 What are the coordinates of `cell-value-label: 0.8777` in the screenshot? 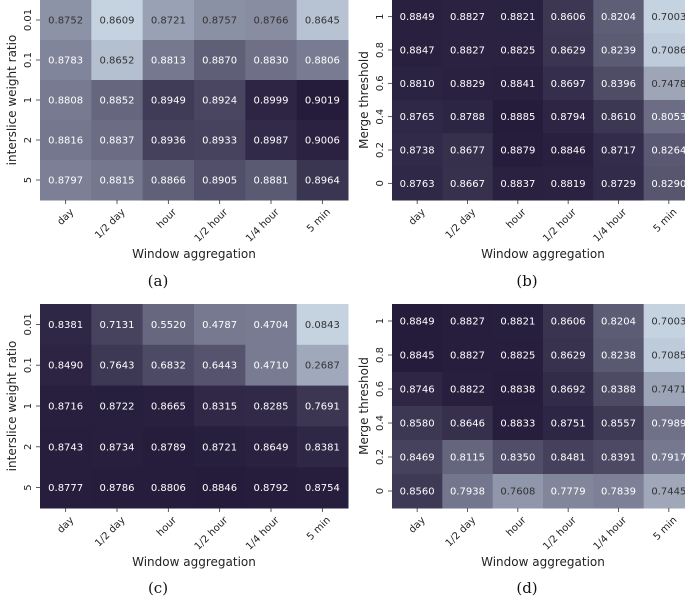 It's located at (65, 488).